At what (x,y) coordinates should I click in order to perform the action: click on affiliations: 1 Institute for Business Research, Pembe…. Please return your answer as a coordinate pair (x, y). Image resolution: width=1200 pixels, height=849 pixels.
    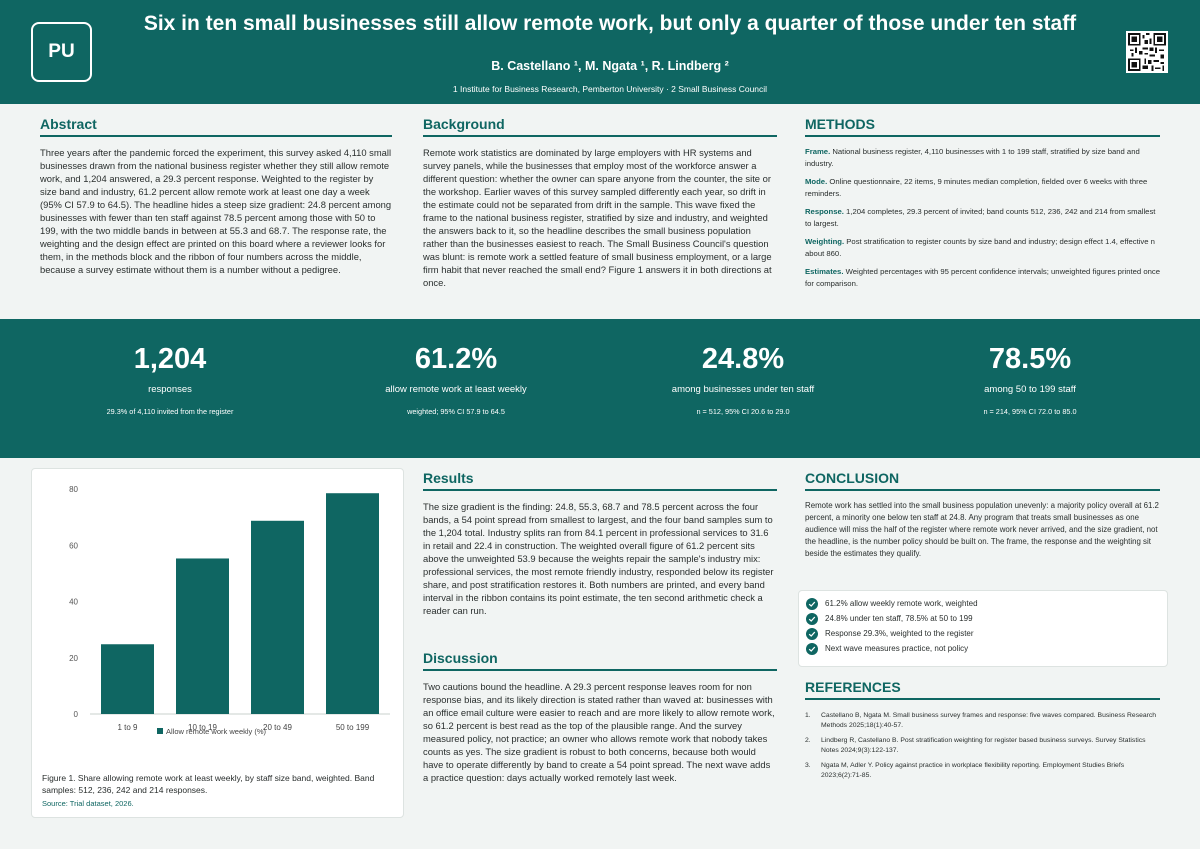
    Looking at the image, I should click on (610, 89).